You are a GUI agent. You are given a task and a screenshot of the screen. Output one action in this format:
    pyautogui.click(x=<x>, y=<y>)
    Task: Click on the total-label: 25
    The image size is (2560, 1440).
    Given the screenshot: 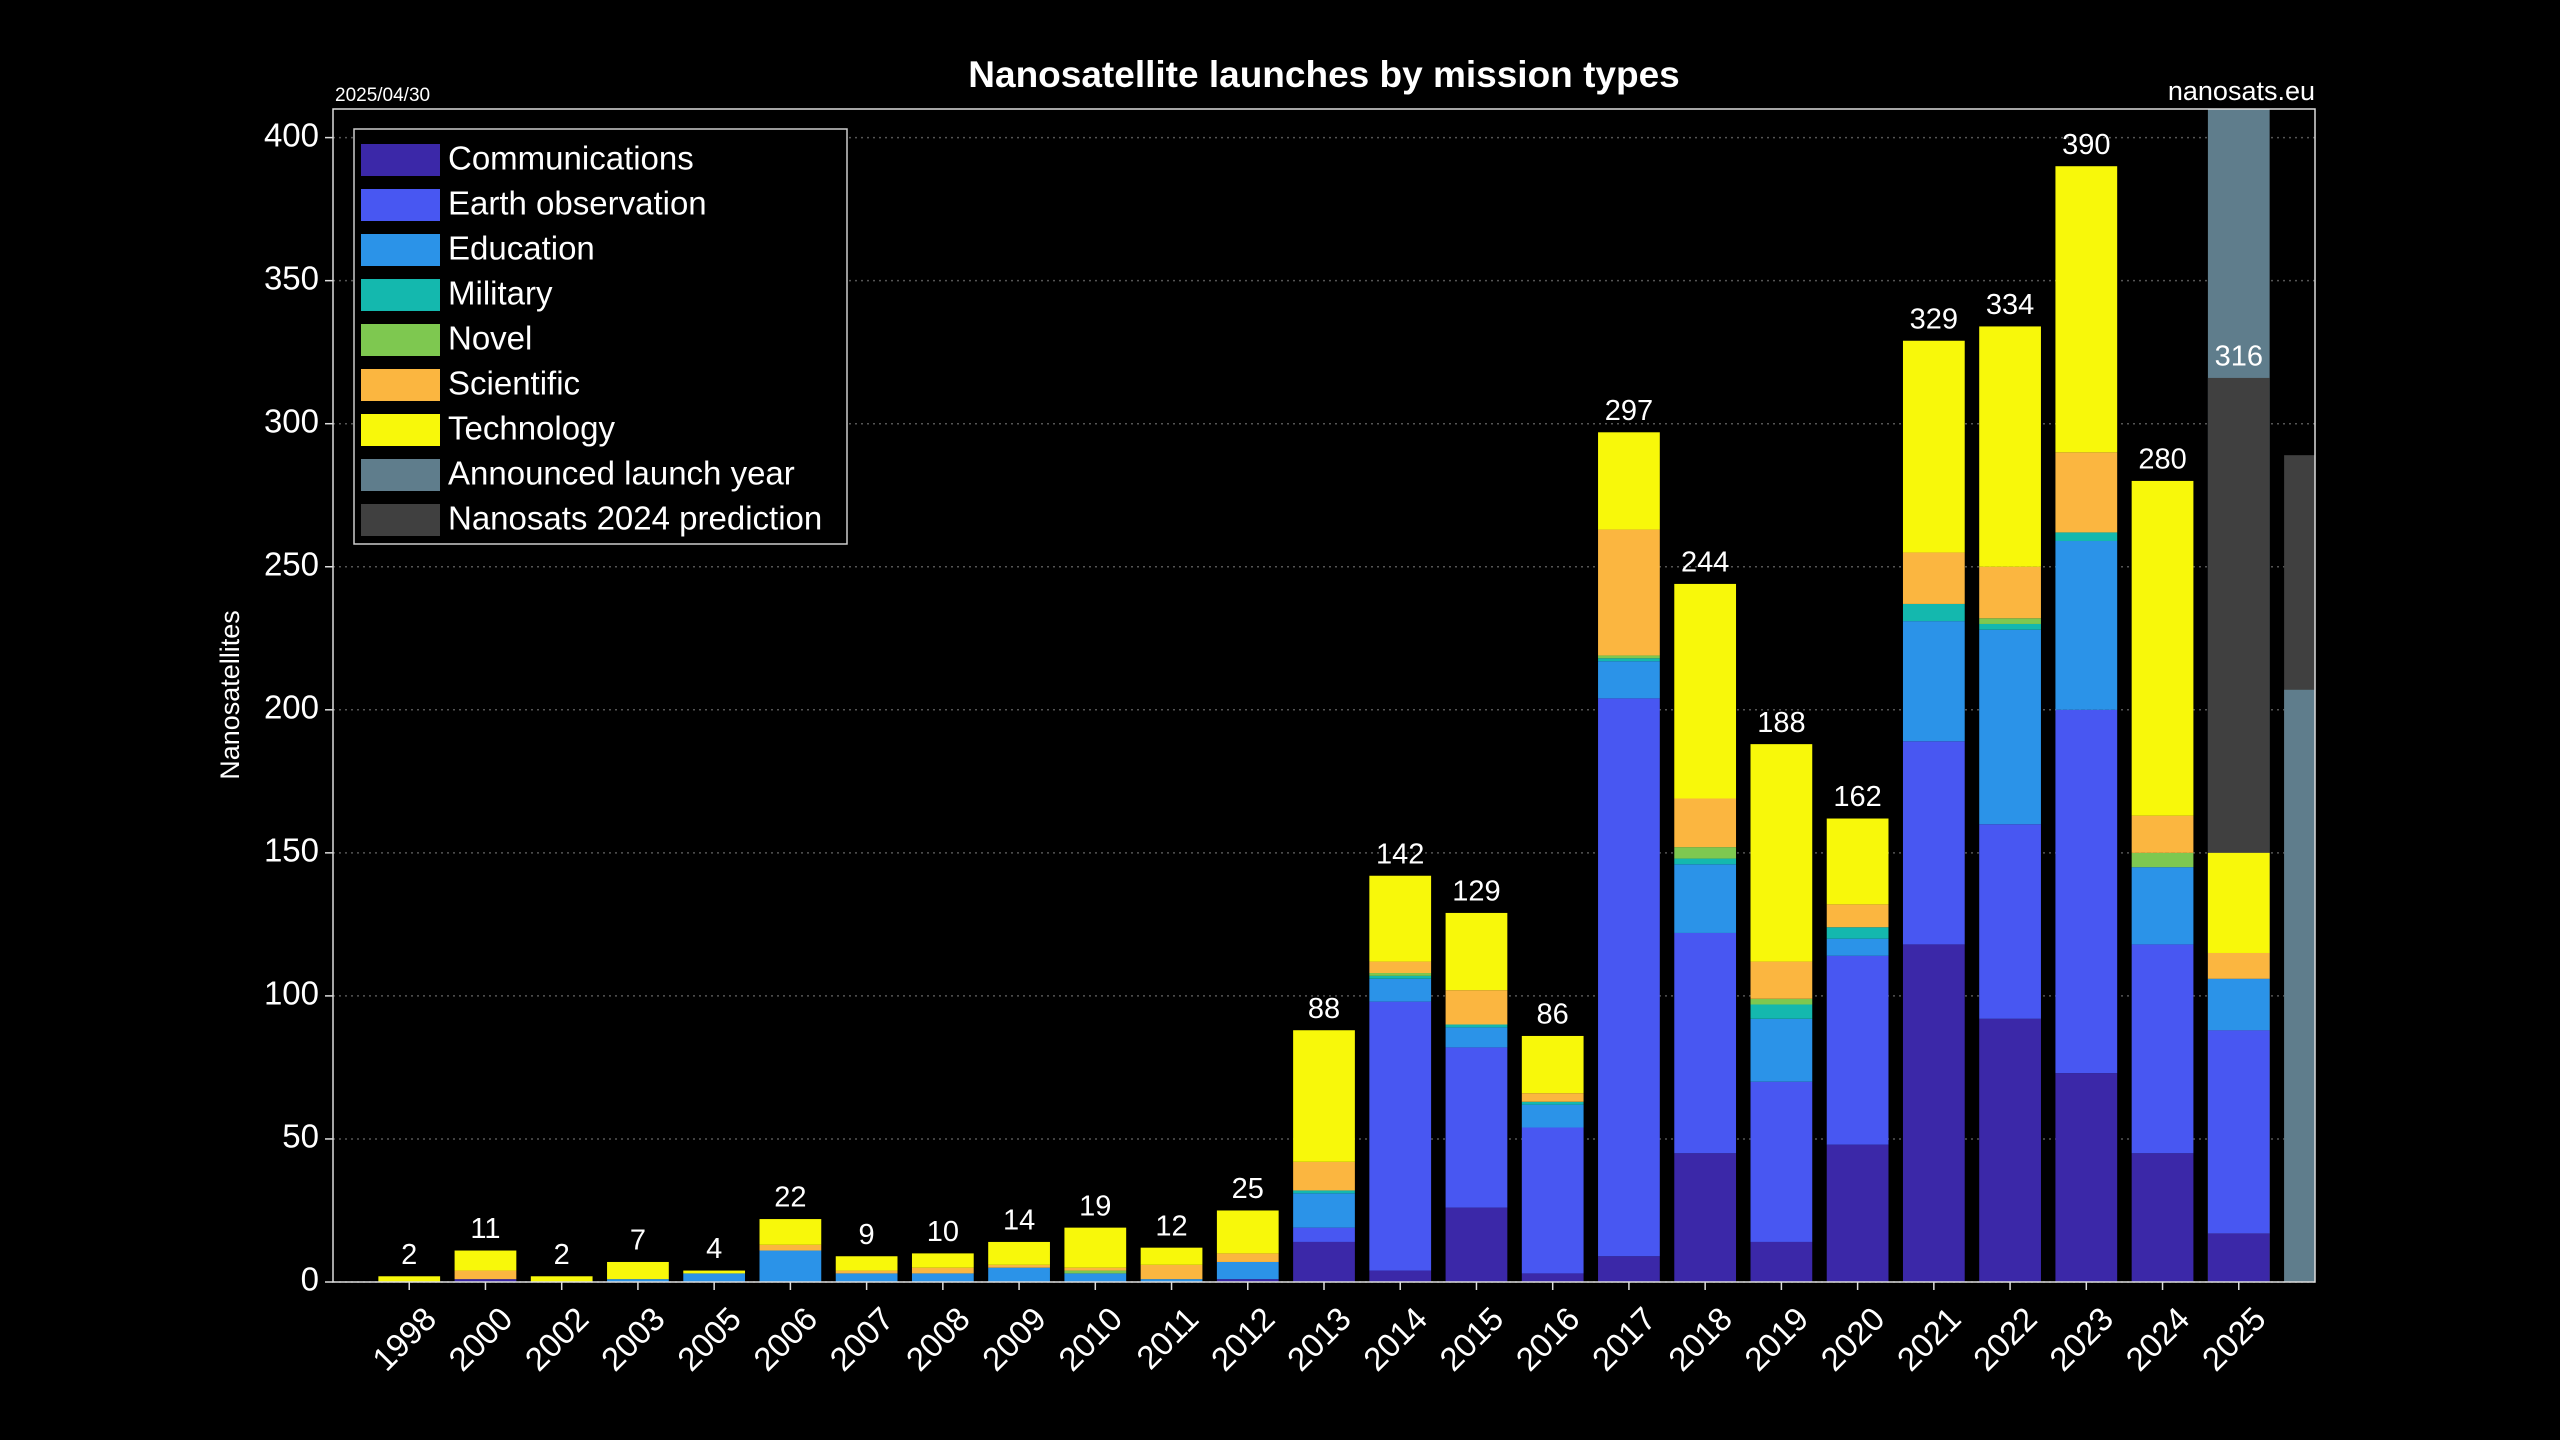 What is the action you would take?
    pyautogui.click(x=1248, y=1189)
    